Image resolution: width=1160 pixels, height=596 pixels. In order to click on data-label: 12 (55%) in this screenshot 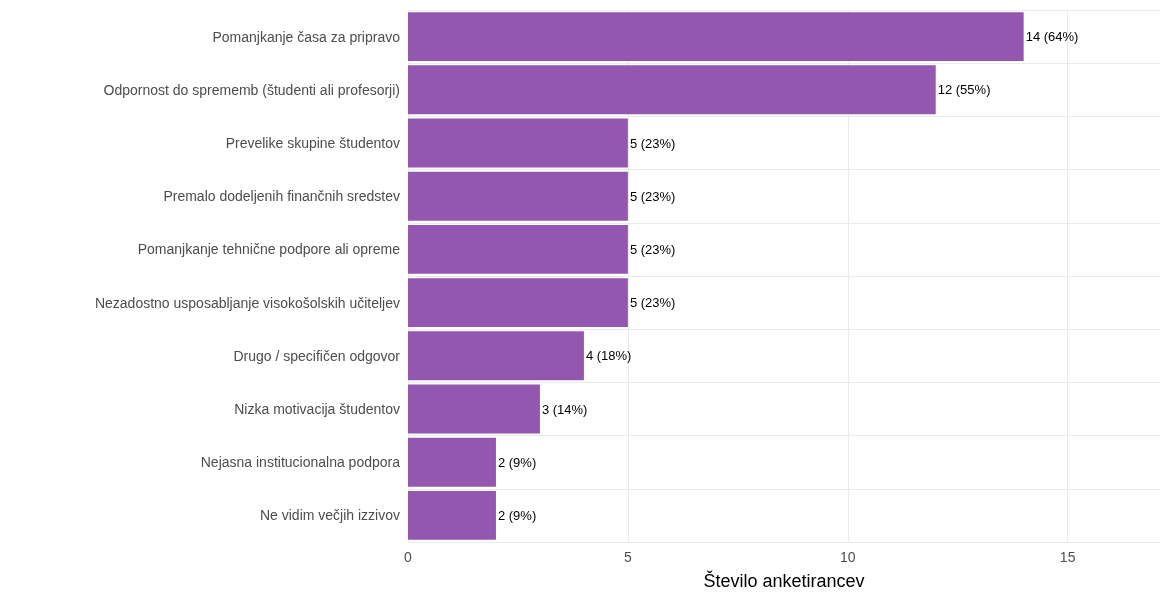, I will do `click(964, 90)`.